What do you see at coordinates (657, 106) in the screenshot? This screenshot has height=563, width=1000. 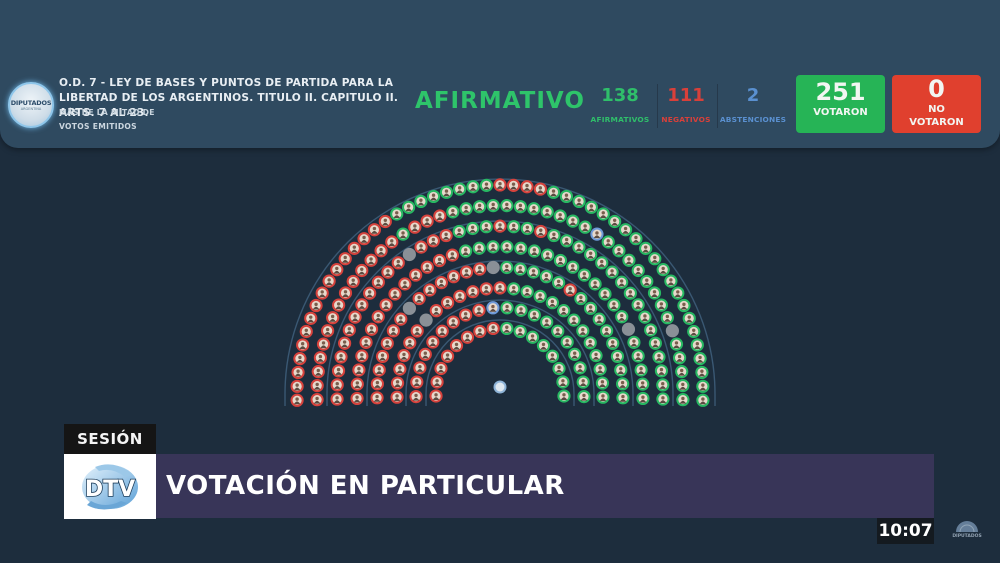 I see `divider` at bounding box center [657, 106].